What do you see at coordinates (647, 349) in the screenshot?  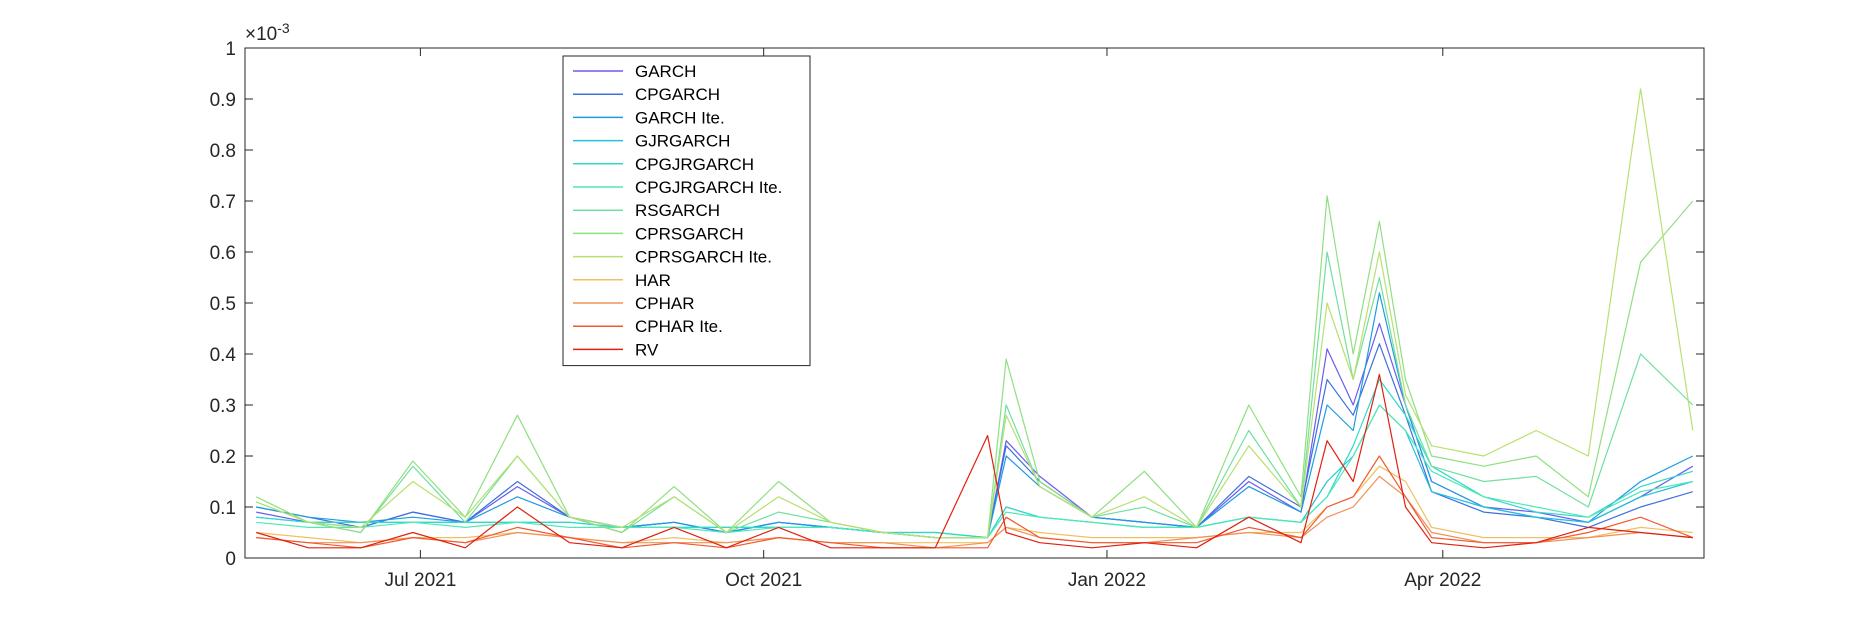 I see `legend-label: RV` at bounding box center [647, 349].